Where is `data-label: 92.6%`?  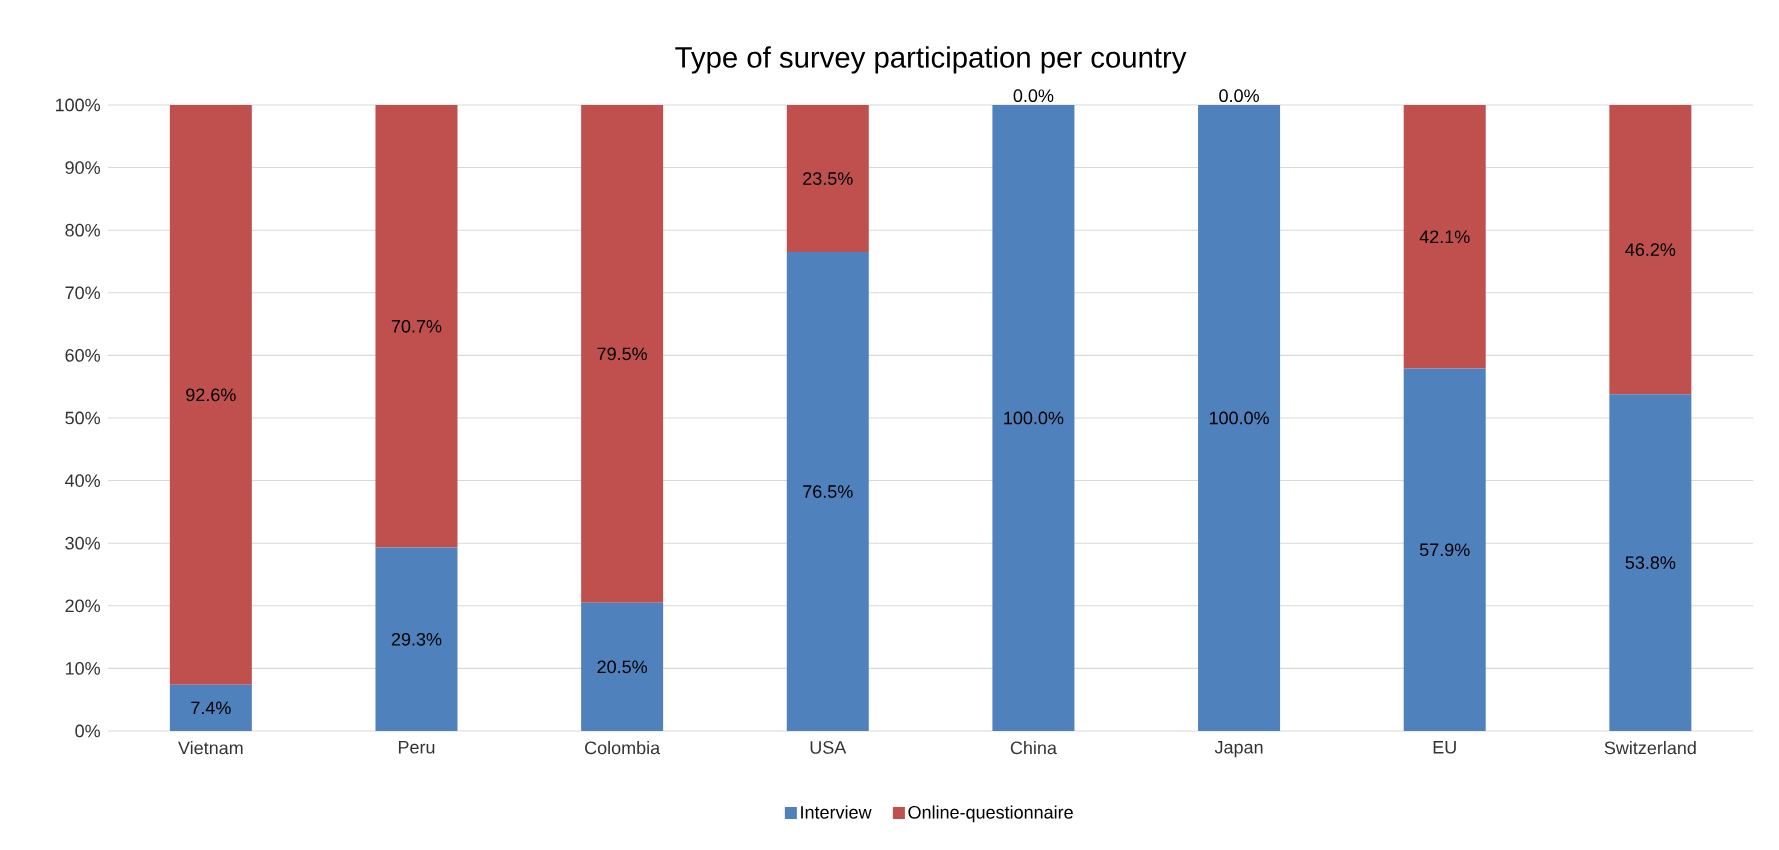 data-label: 92.6% is located at coordinates (211, 395).